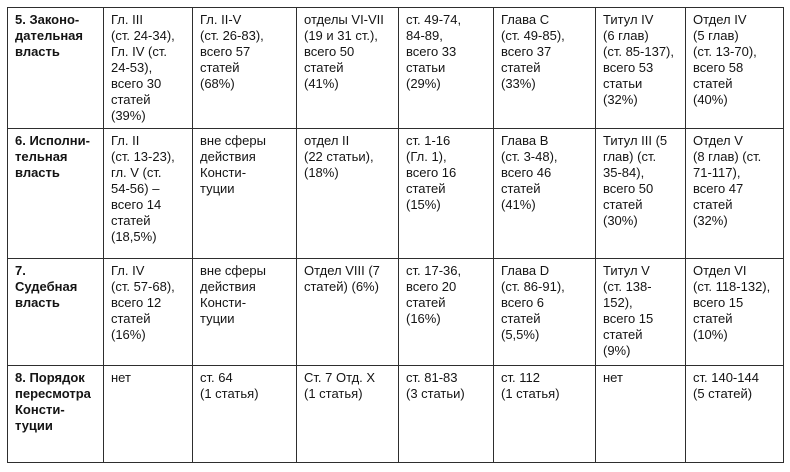 The height and width of the screenshot is (472, 790). Describe the element at coordinates (347, 193) in the screenshot. I see `cell-r6-c4: отдел II (22 статьи), (18%)` at that location.